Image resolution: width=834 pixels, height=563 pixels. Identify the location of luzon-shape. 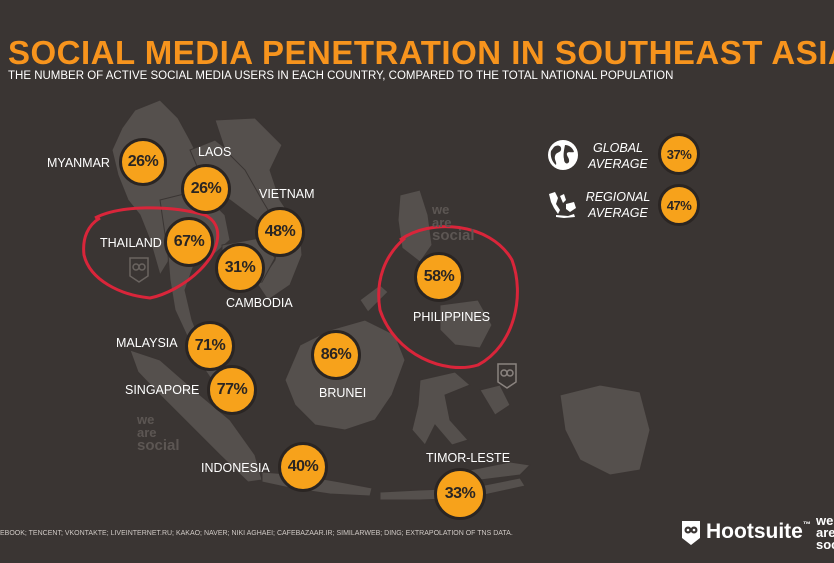
(415, 226).